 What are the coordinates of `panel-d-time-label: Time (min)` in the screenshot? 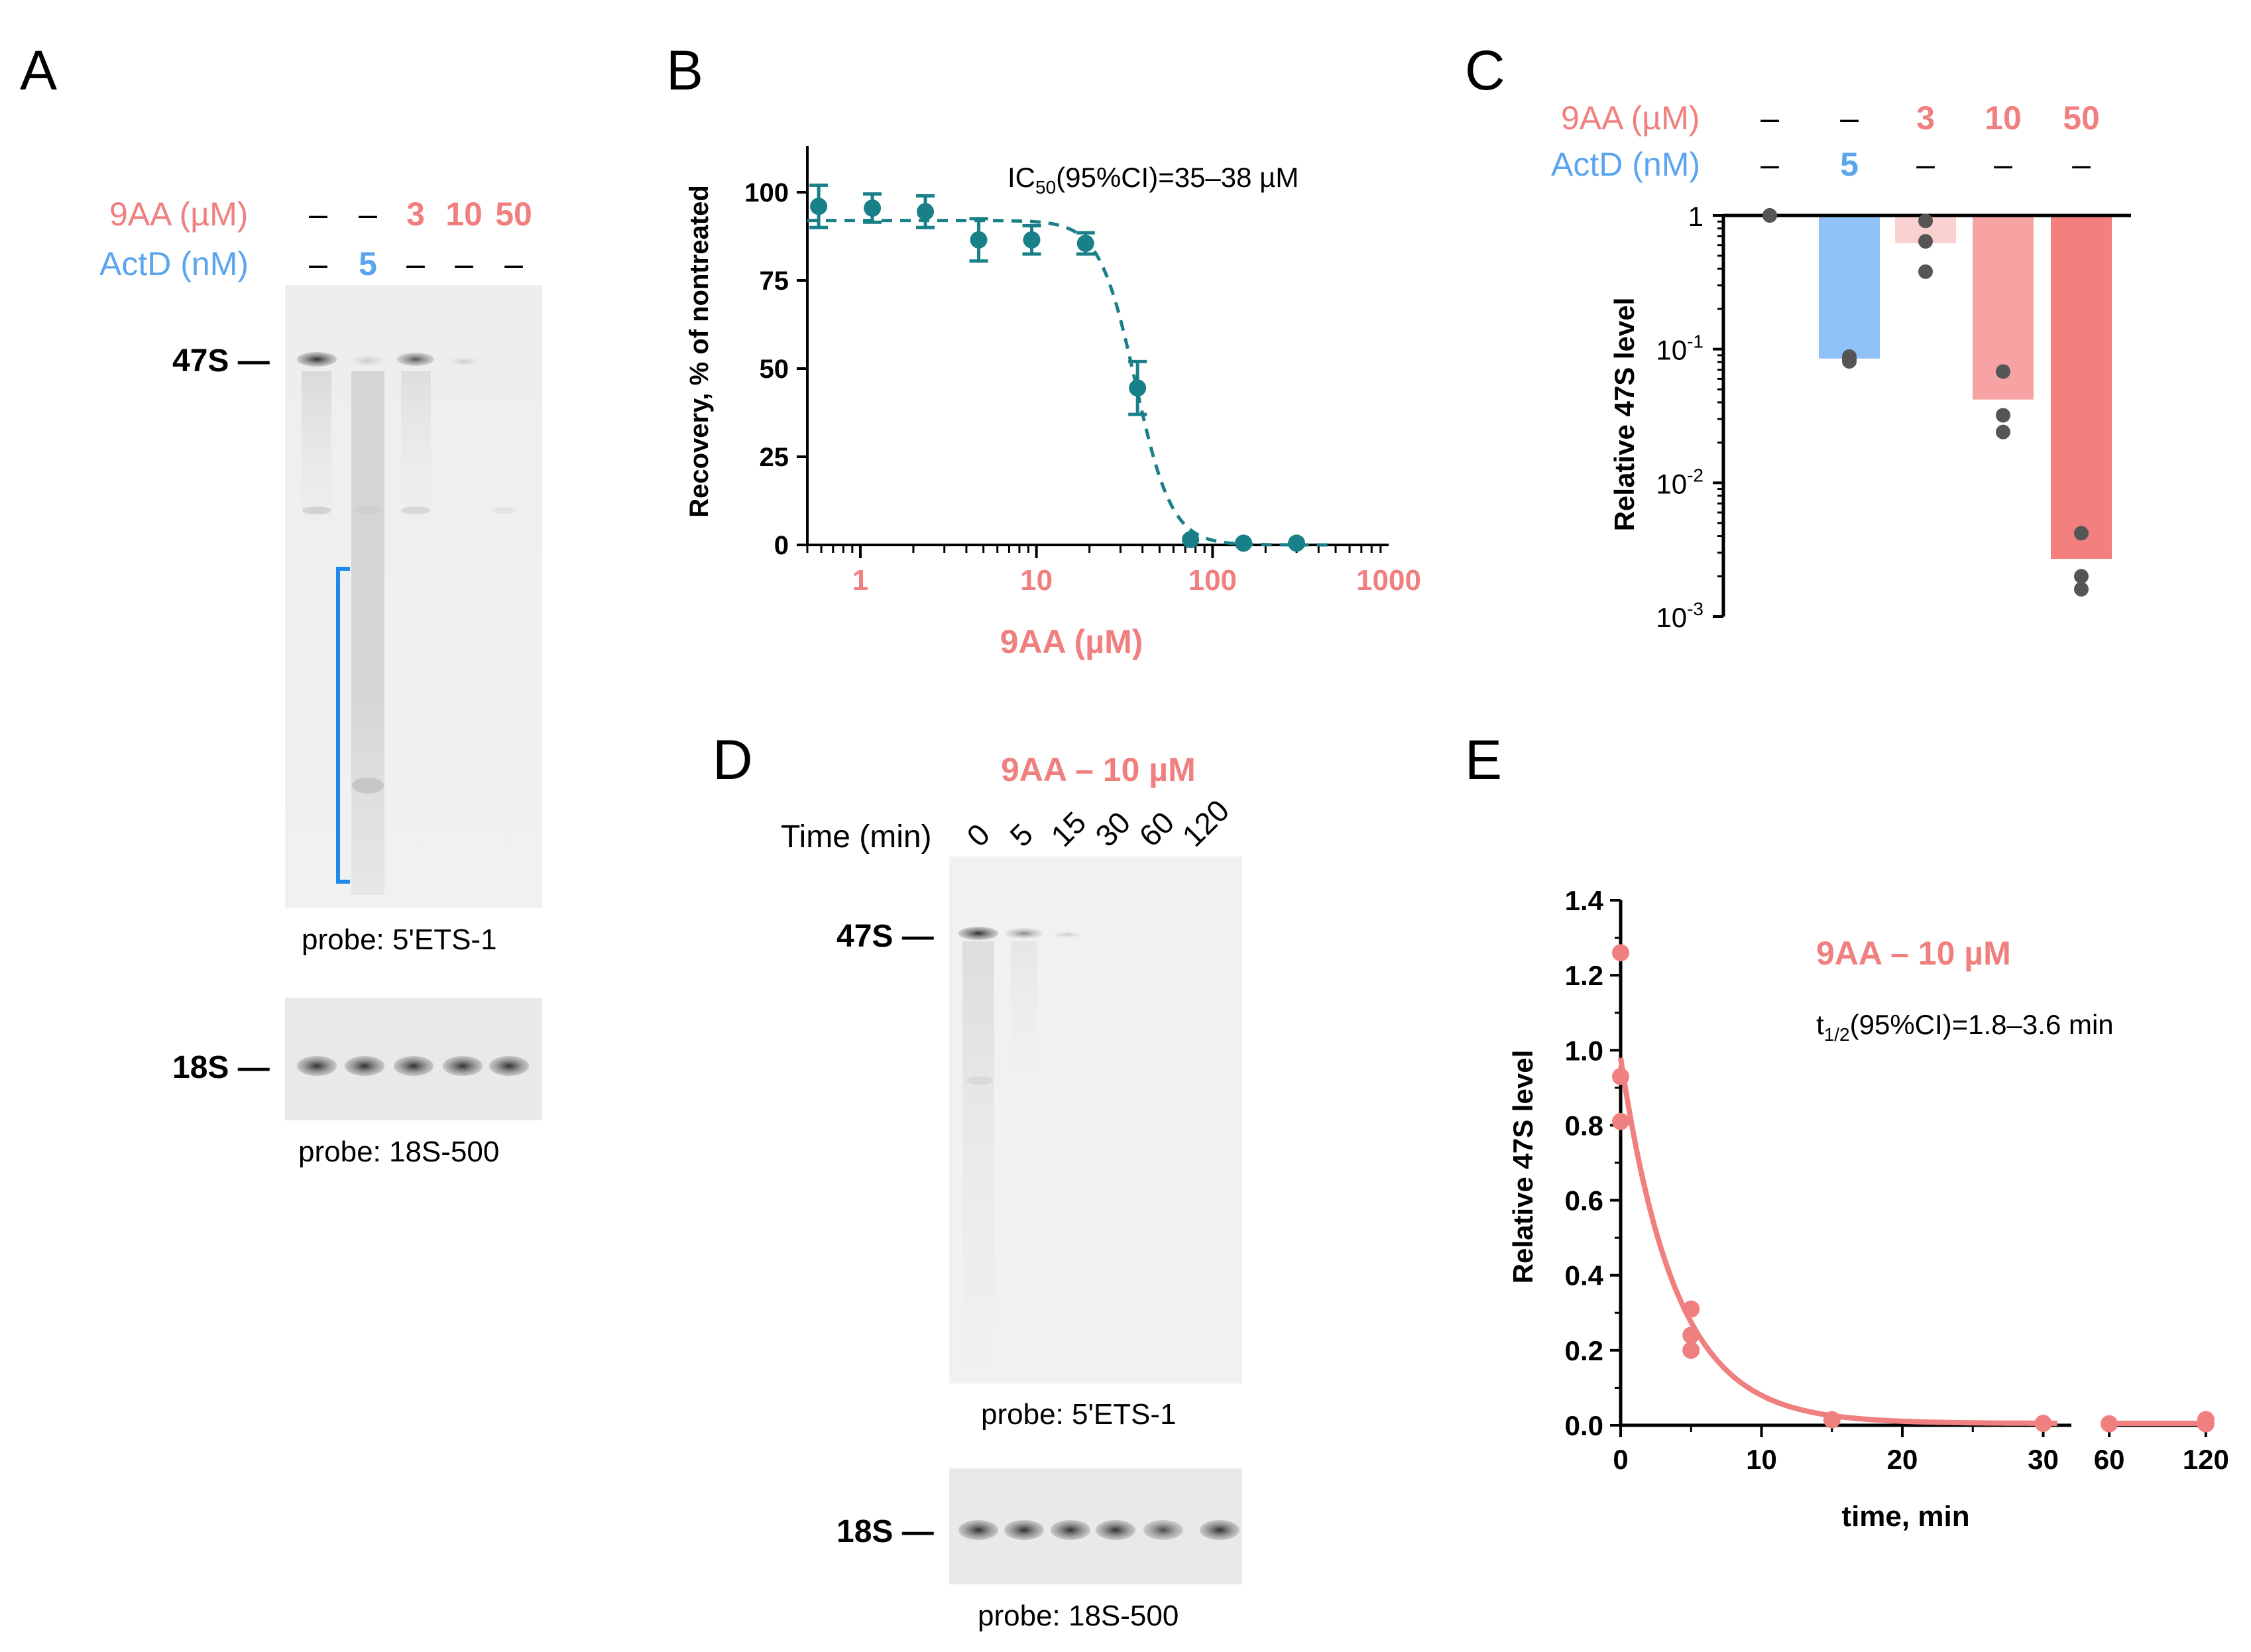 It's located at (857, 837).